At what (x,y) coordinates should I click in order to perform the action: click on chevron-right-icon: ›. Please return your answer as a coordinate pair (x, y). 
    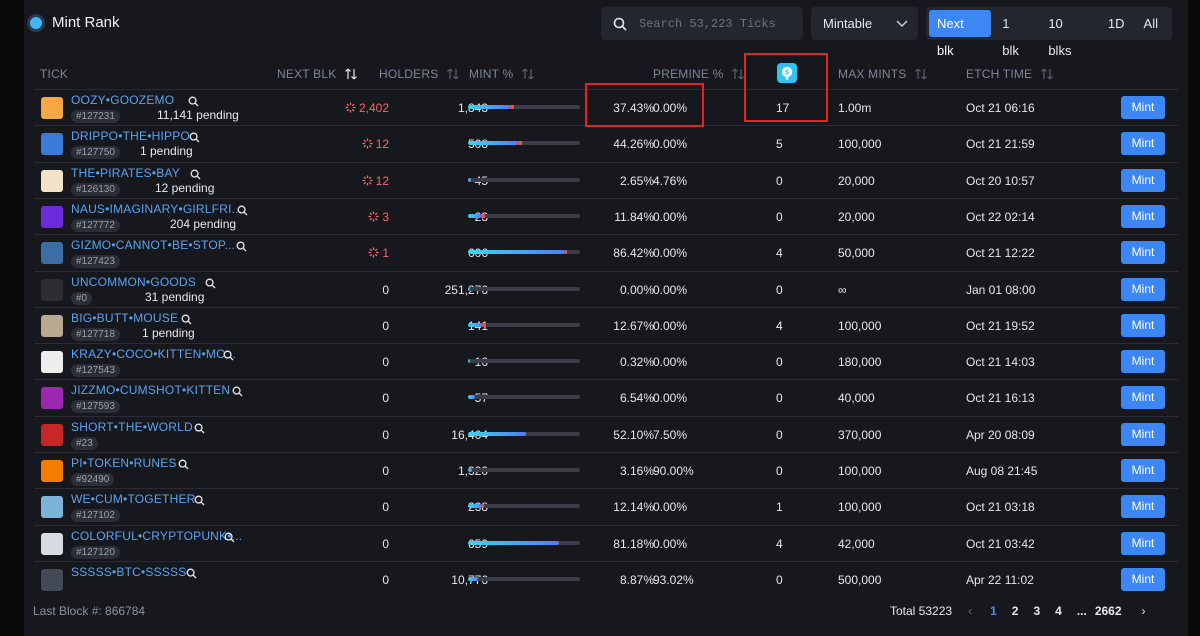
    Looking at the image, I should click on (1143, 611).